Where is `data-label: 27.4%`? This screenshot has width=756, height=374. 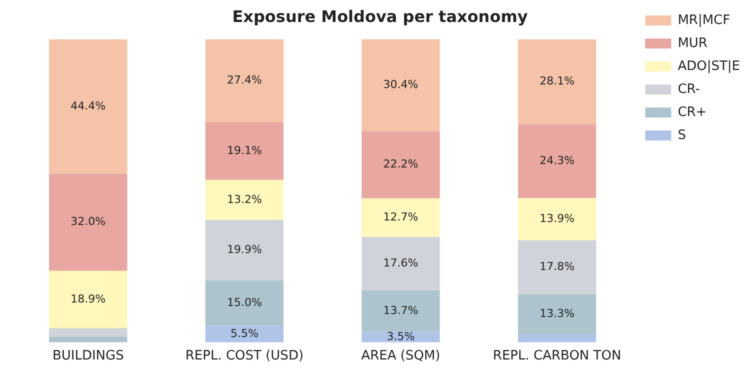 data-label: 27.4% is located at coordinates (244, 79).